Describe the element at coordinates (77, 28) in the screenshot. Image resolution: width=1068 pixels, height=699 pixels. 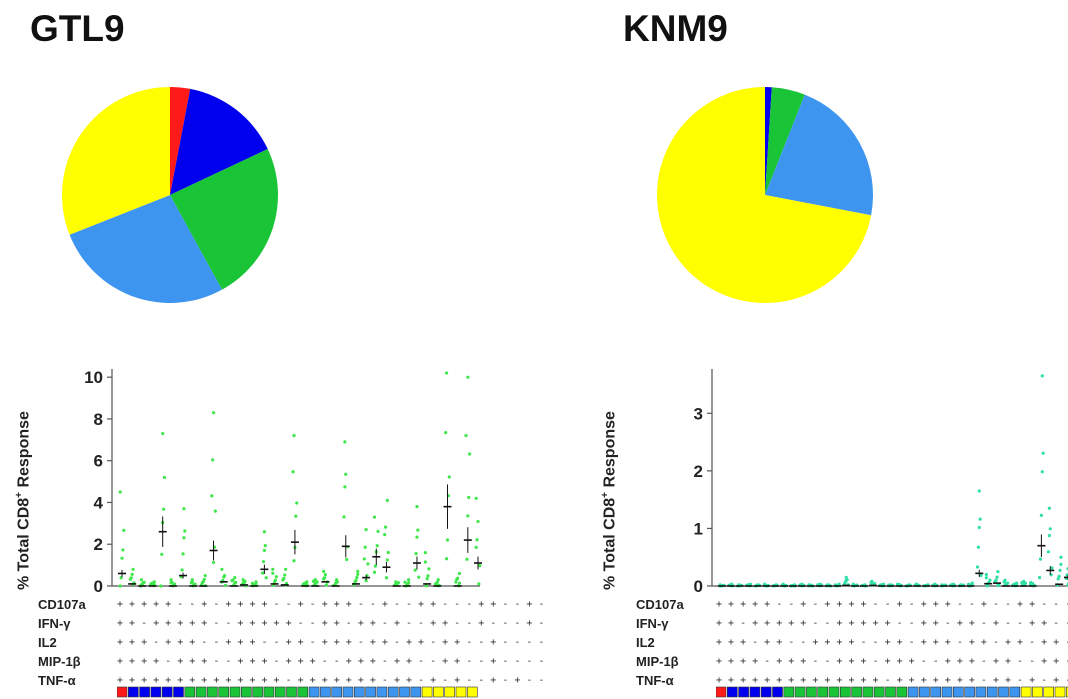
I see `chart-title-gtl9: GTL9` at that location.